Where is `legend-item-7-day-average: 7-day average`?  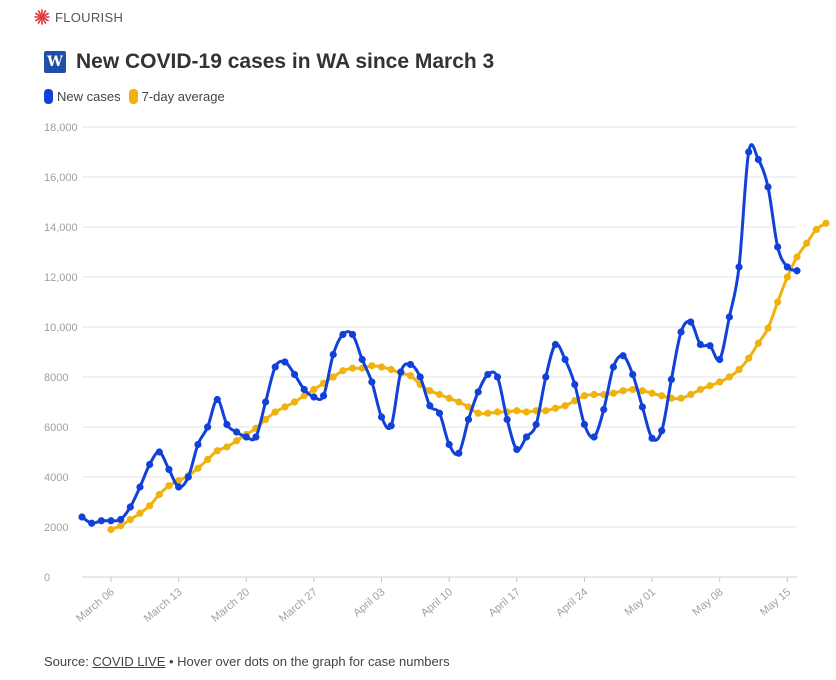 legend-item-7-day-average: 7-day average is located at coordinates (176, 96).